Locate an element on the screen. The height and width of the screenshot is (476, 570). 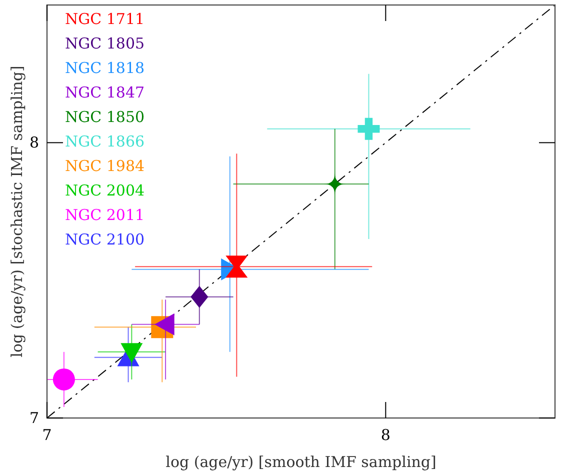
text: NGC 2004 is located at coordinates (105, 190).